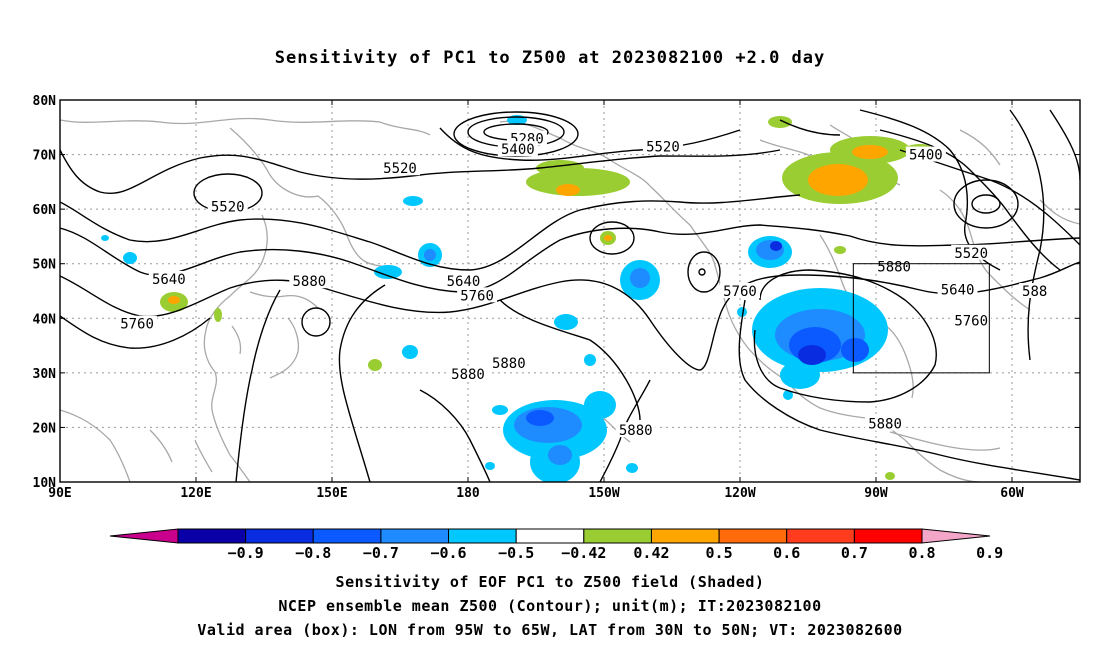 This screenshot has height=650, width=1100. I want to click on contour-label: 588, so click(1034, 292).